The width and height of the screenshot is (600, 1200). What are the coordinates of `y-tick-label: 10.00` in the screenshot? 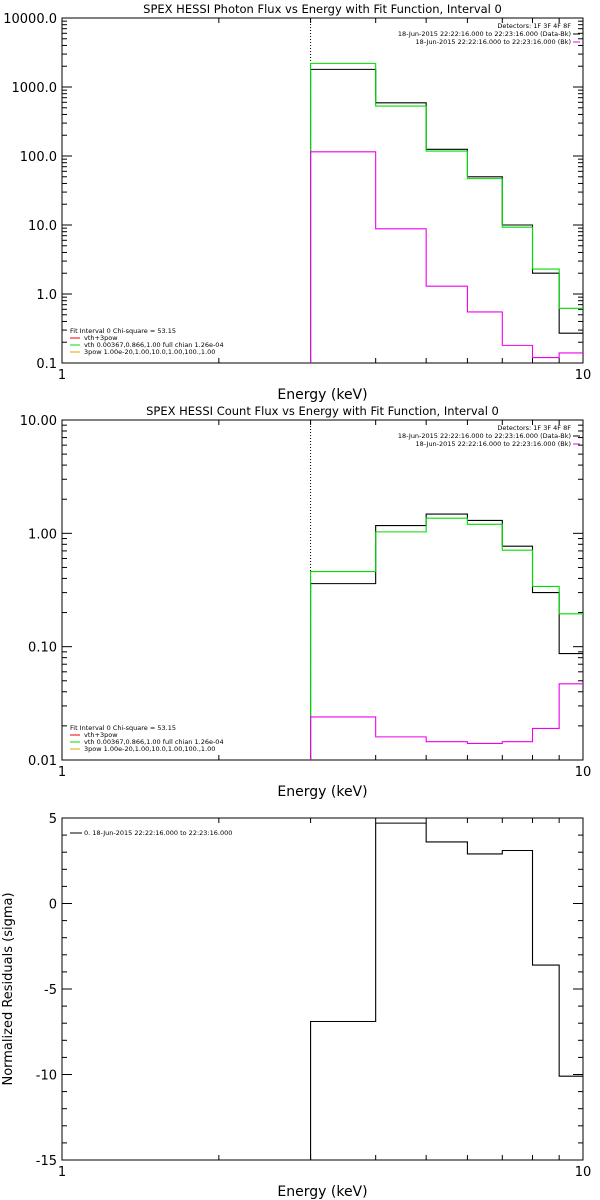 It's located at (38, 421).